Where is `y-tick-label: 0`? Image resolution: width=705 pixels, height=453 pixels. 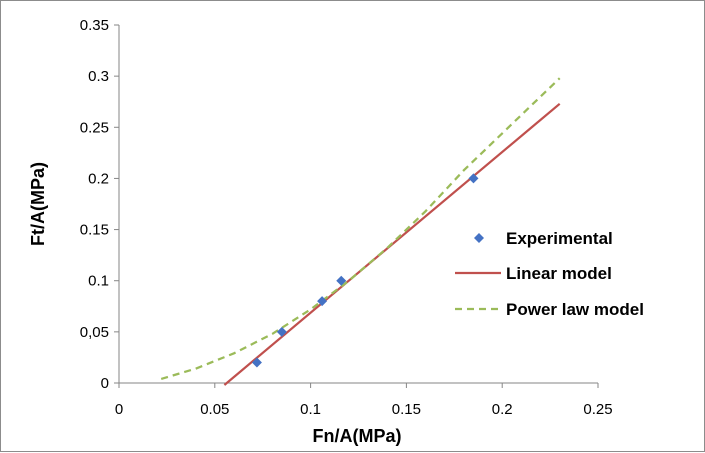
y-tick-label: 0 is located at coordinates (105, 383).